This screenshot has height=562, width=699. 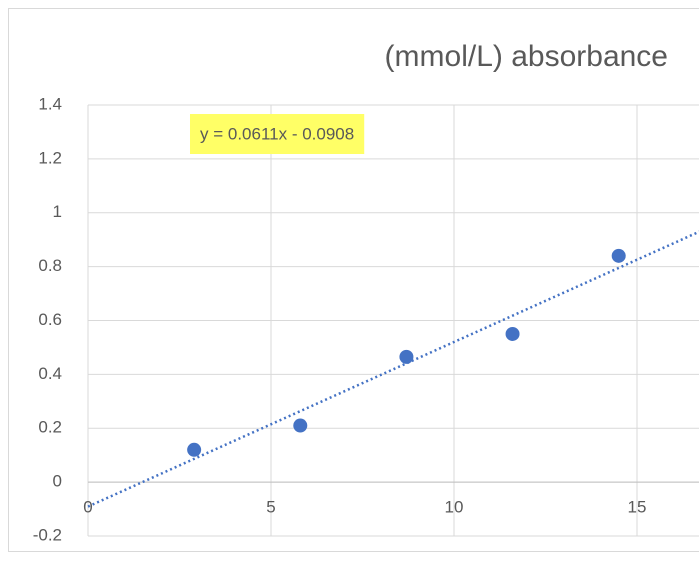 What do you see at coordinates (57, 211) in the screenshot?
I see `y-tick-label: 1` at bounding box center [57, 211].